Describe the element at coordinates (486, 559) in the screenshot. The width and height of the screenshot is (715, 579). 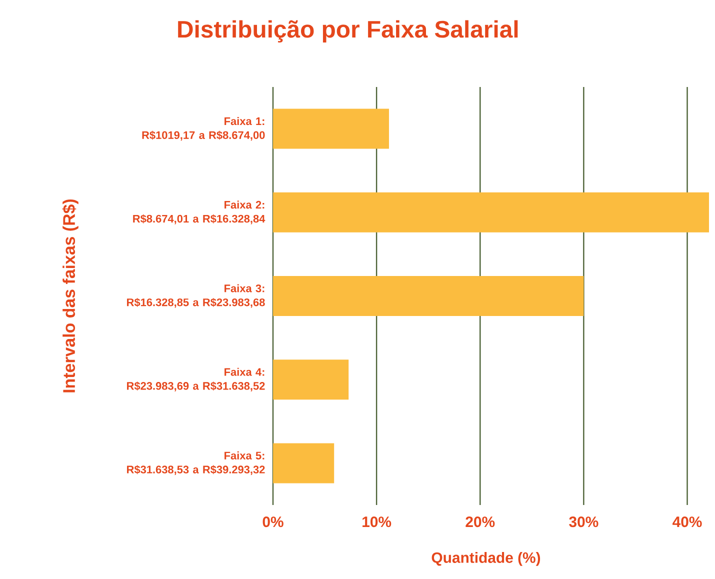
I see `x-axis-title: Quantidade (%)` at that location.